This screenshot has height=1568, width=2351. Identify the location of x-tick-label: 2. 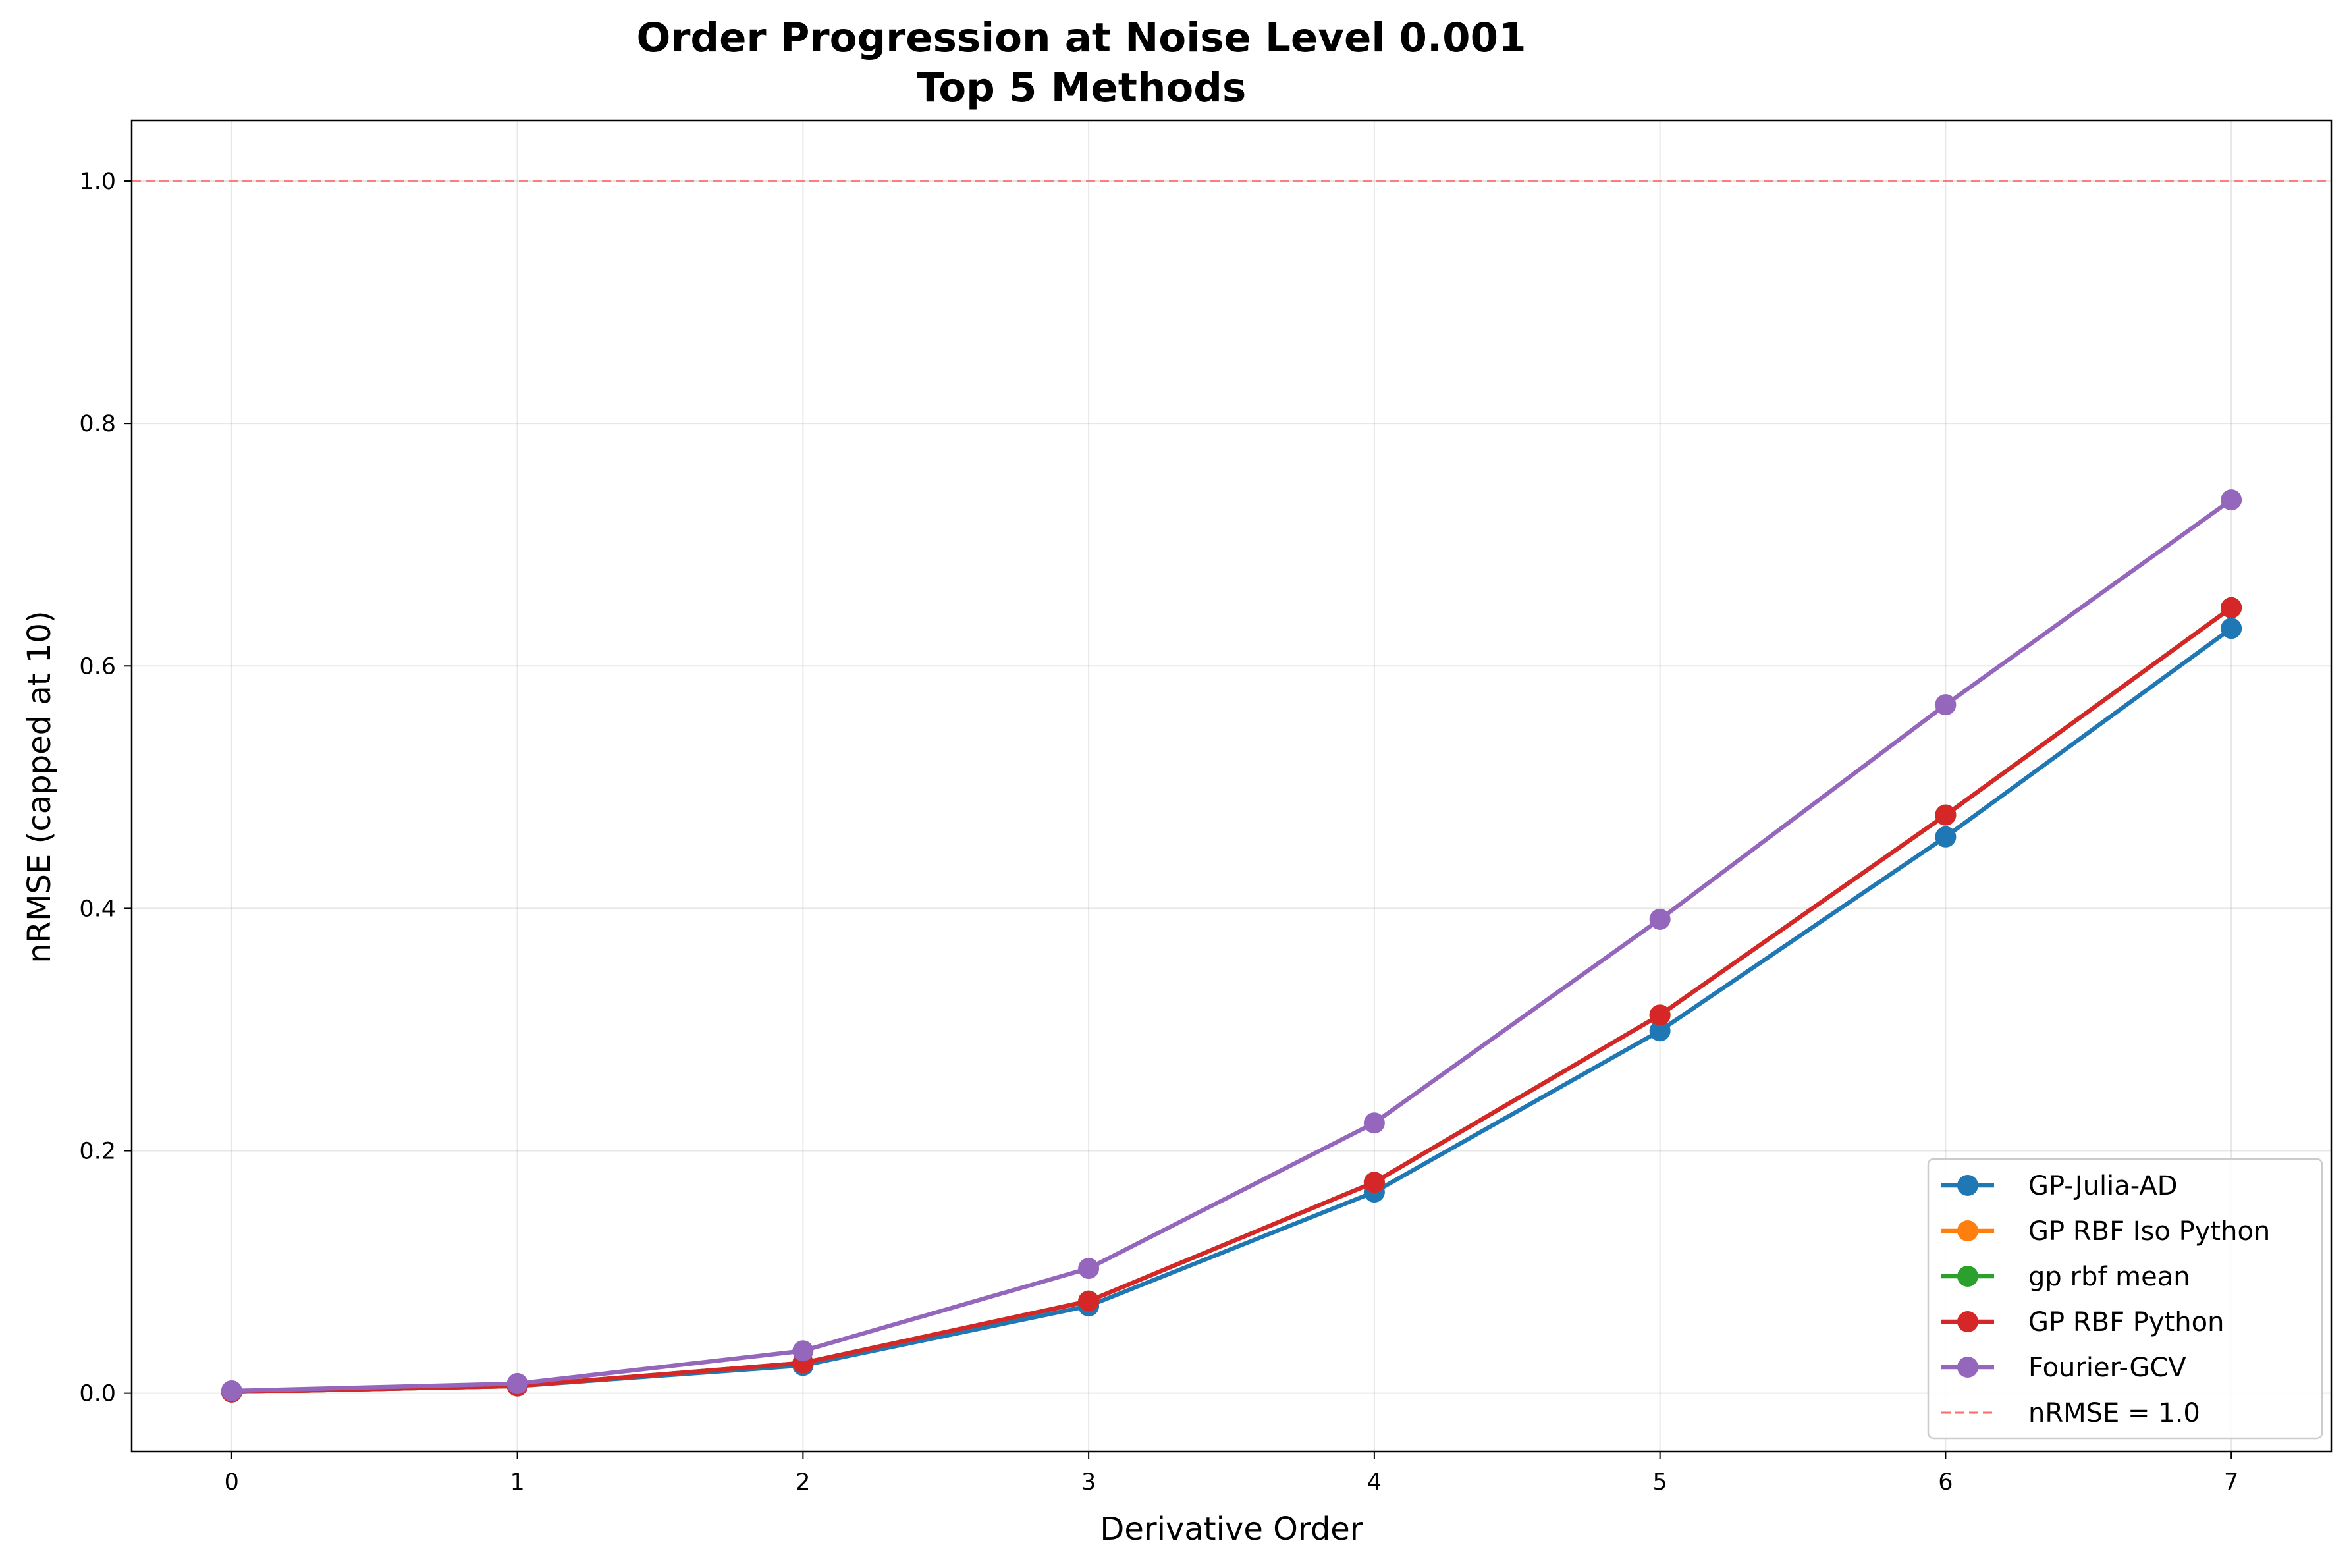
(803, 1482).